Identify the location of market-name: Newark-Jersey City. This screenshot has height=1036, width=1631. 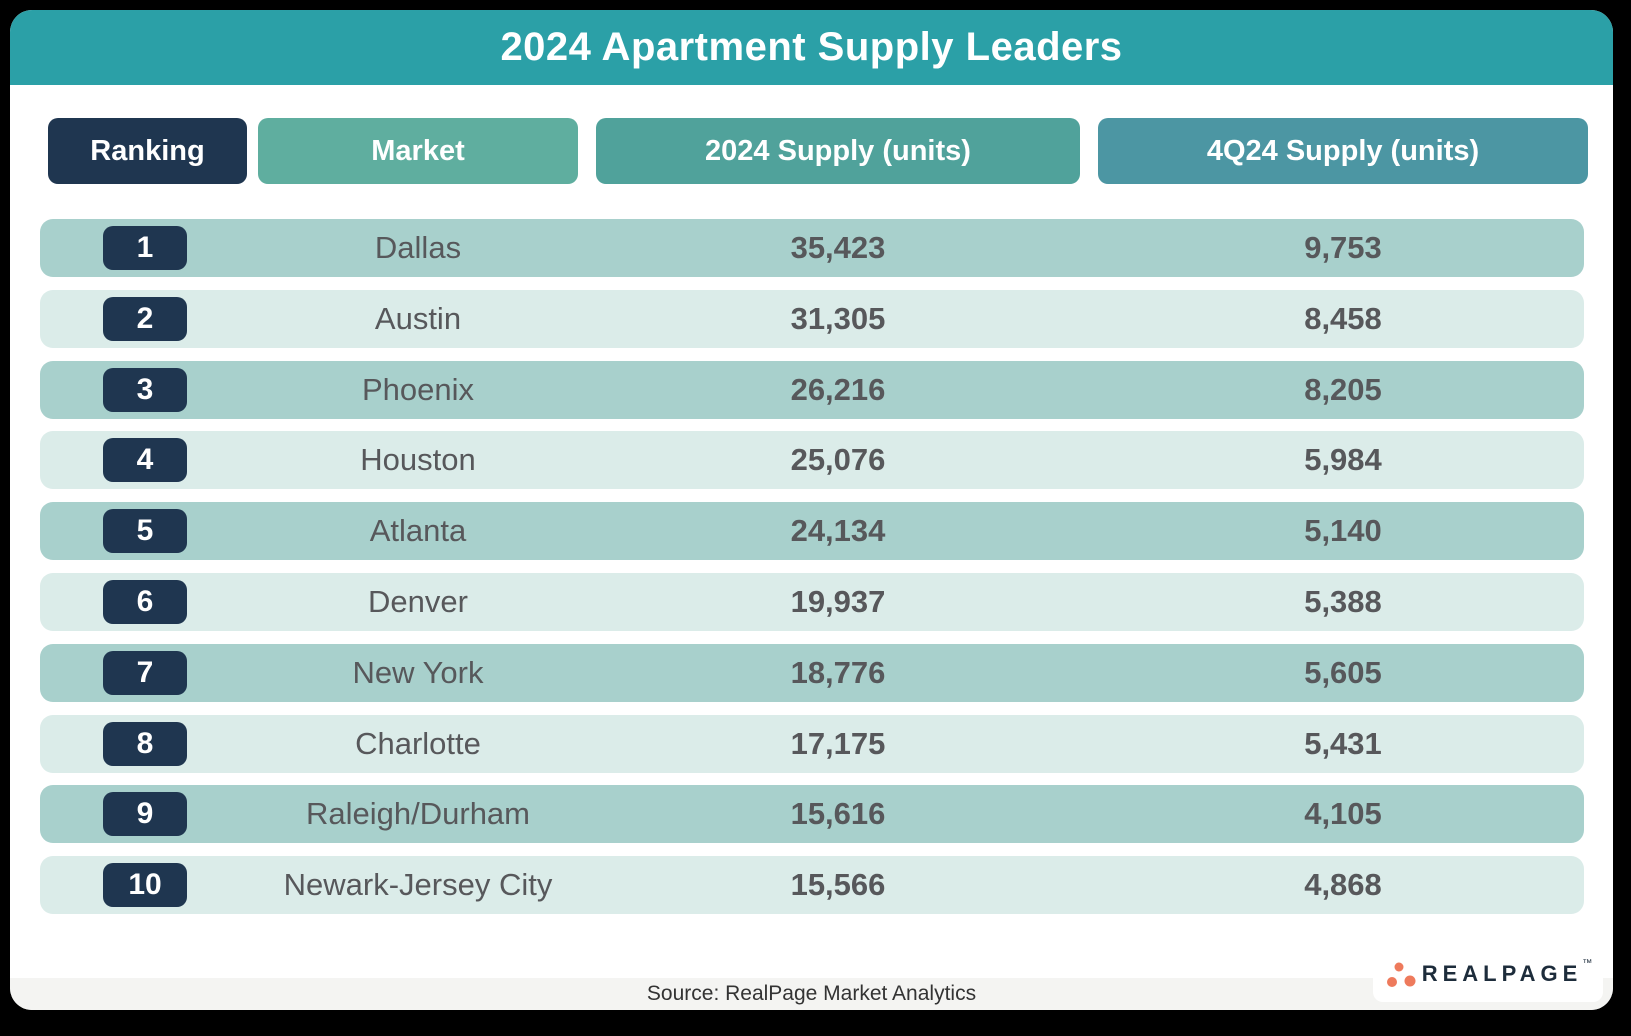
(418, 885).